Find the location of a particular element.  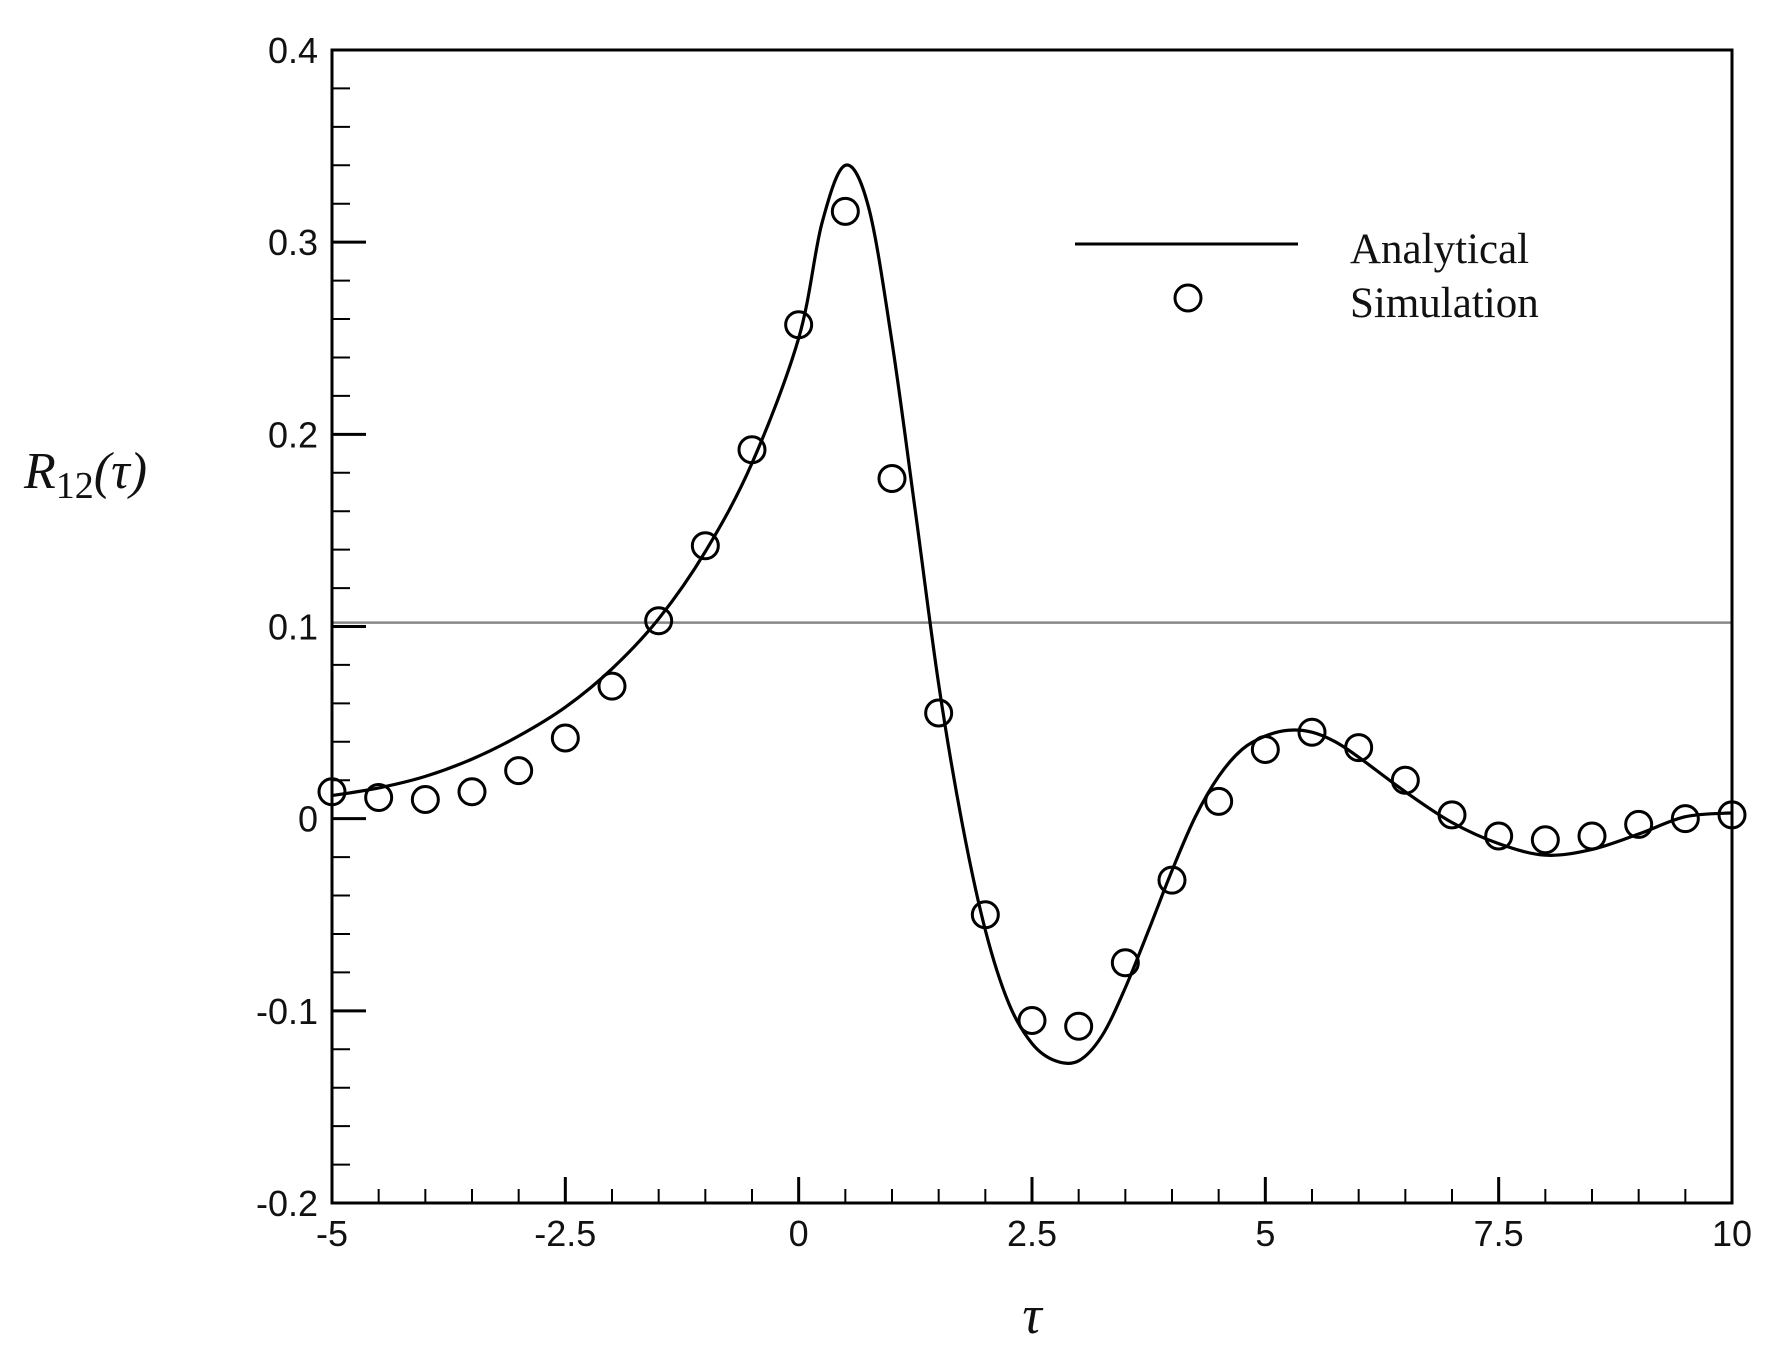

y-tick-label: -0.2 is located at coordinates (287, 1203).